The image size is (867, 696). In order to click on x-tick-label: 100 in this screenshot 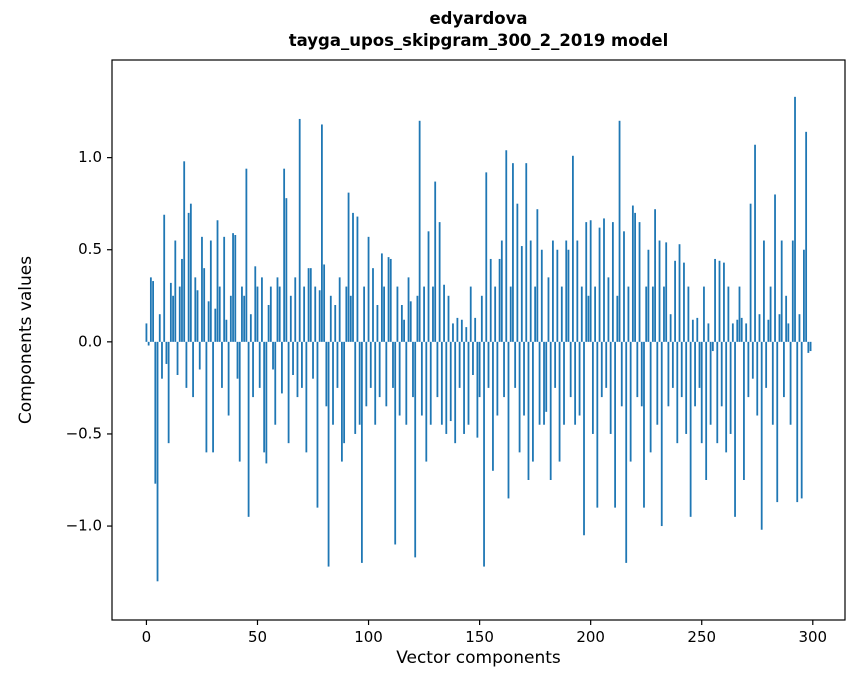, I will do `click(368, 637)`.